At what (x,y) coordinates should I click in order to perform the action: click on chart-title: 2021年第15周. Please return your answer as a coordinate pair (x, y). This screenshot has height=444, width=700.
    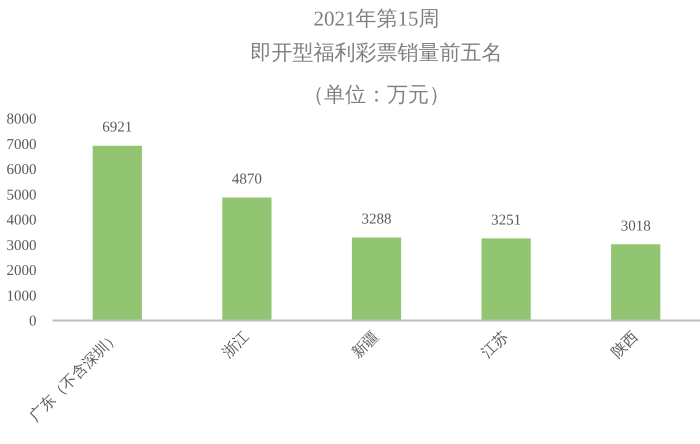
    Looking at the image, I should click on (377, 18).